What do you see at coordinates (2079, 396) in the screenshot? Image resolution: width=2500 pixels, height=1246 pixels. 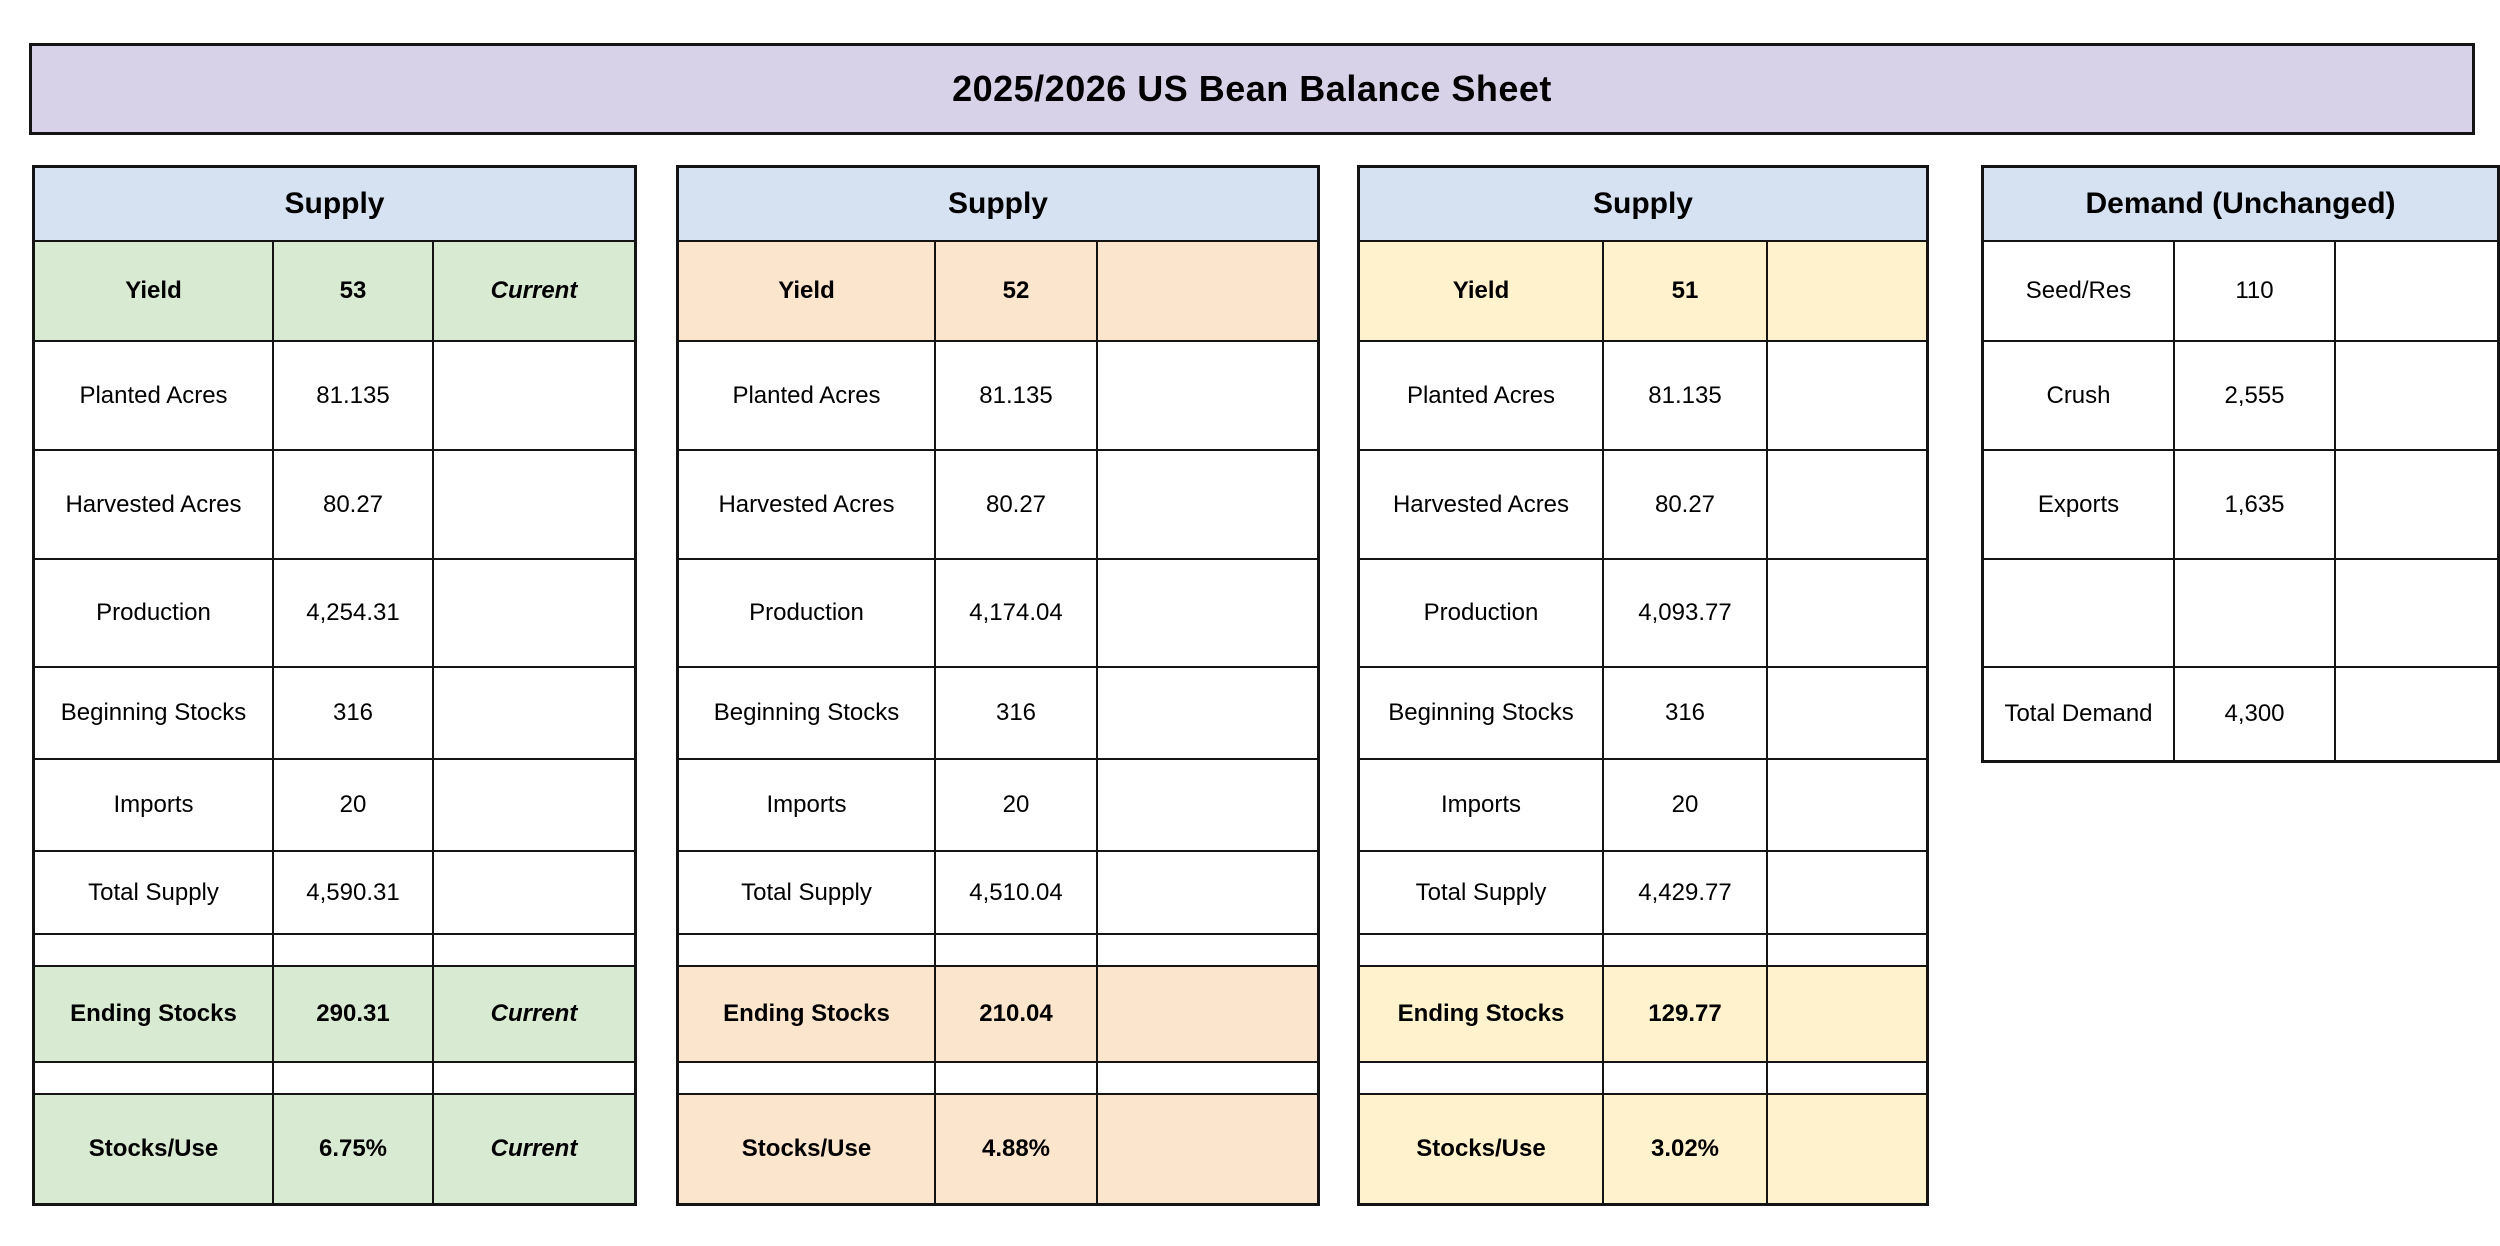 I see `row-label-cell: Crush` at bounding box center [2079, 396].